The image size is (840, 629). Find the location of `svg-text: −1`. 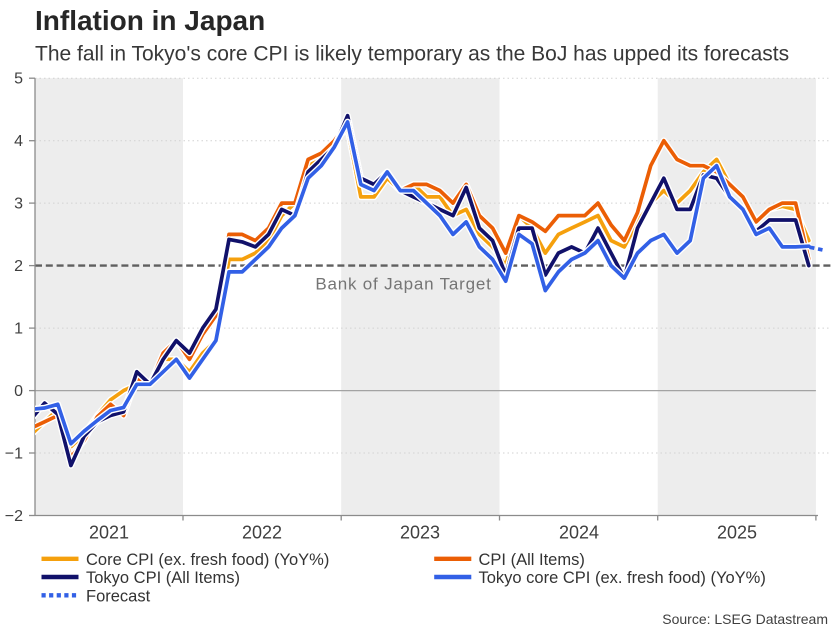

svg-text: −1 is located at coordinates (14, 454).